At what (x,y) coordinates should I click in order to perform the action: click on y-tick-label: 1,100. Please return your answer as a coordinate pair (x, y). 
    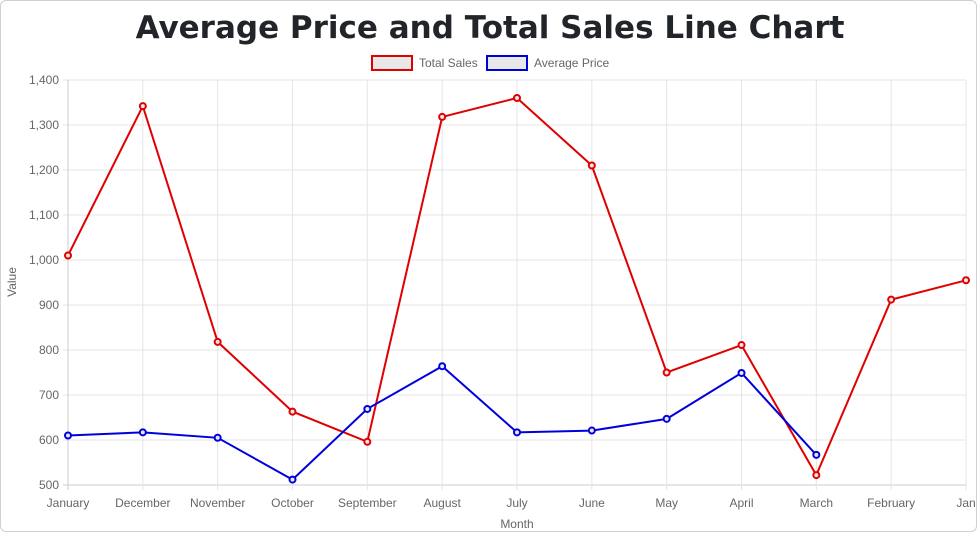
    Looking at the image, I should click on (44, 215).